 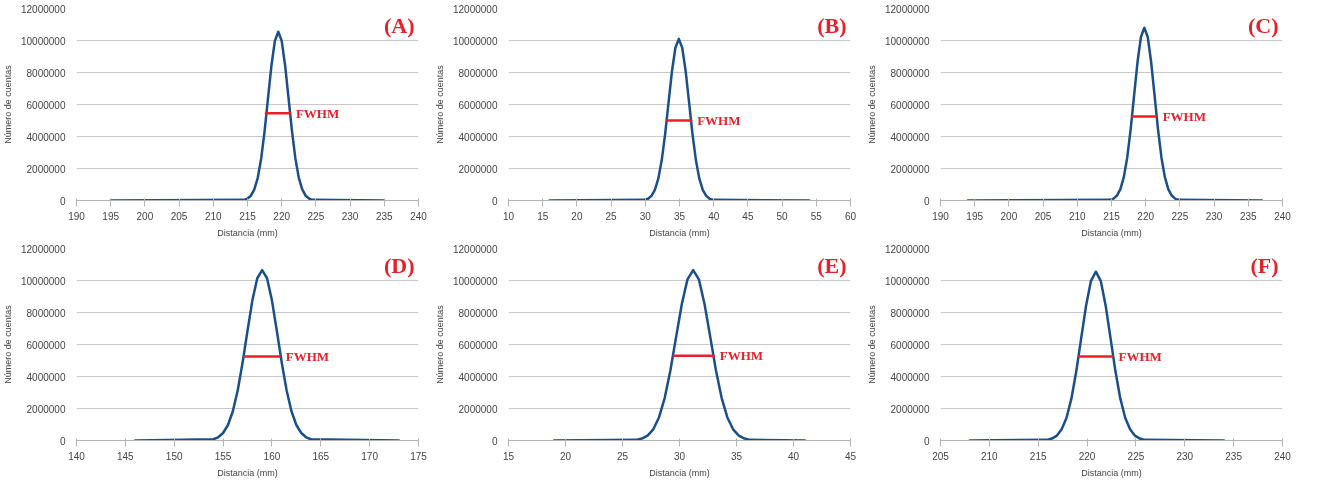 I want to click on x-tick-label: 20, so click(x=577, y=216).